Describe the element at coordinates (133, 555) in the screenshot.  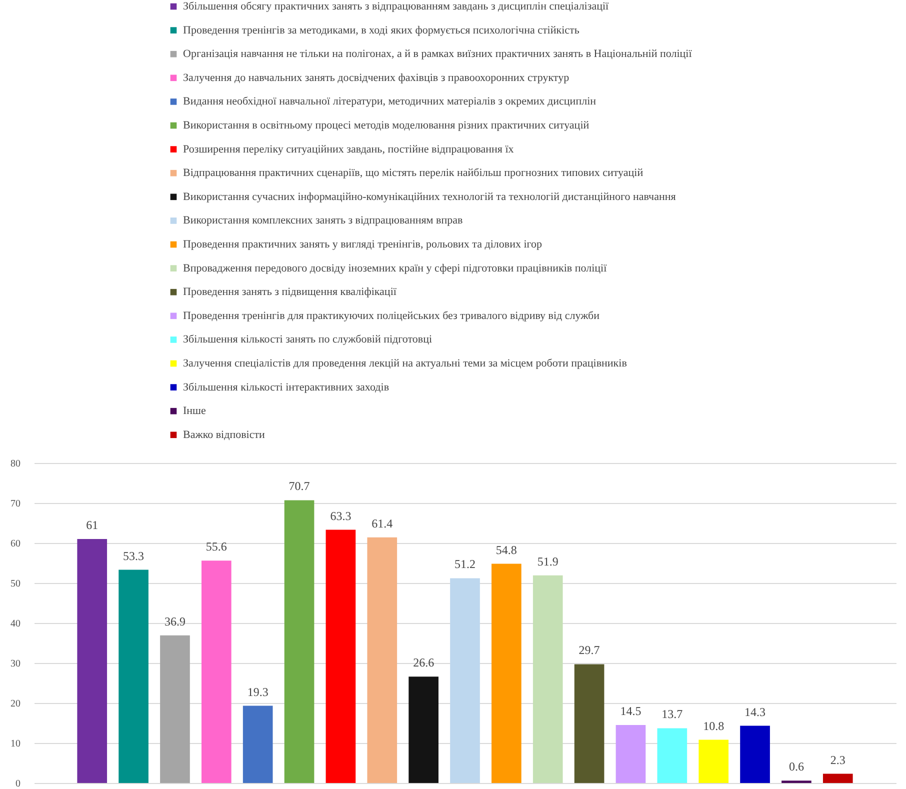
I see `data-label: 53.3` at that location.